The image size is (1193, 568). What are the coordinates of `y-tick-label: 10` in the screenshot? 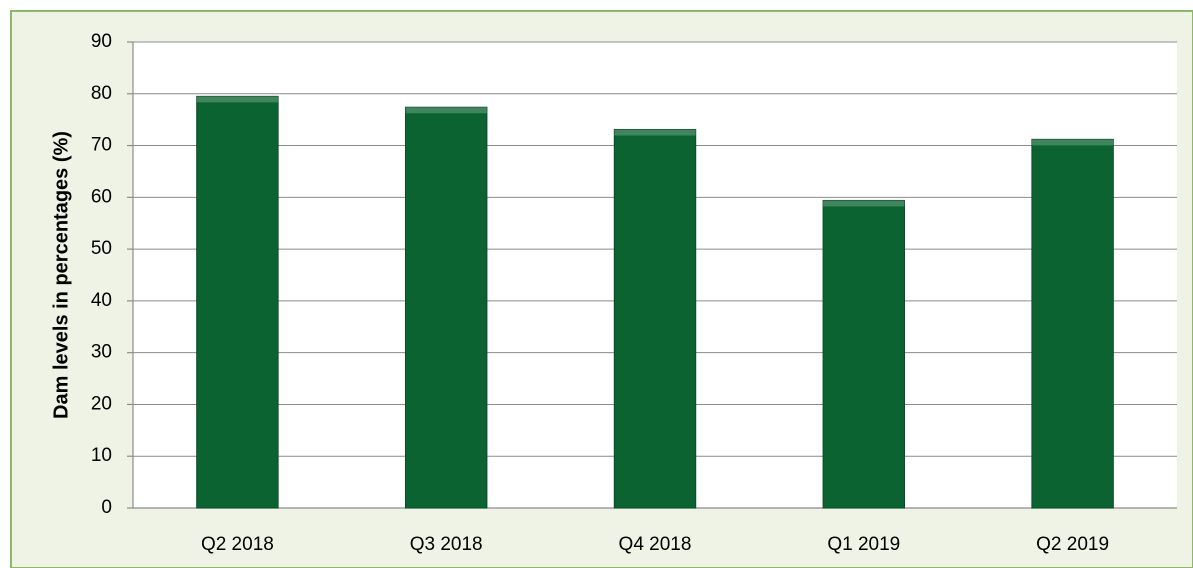 It's located at (101, 455).